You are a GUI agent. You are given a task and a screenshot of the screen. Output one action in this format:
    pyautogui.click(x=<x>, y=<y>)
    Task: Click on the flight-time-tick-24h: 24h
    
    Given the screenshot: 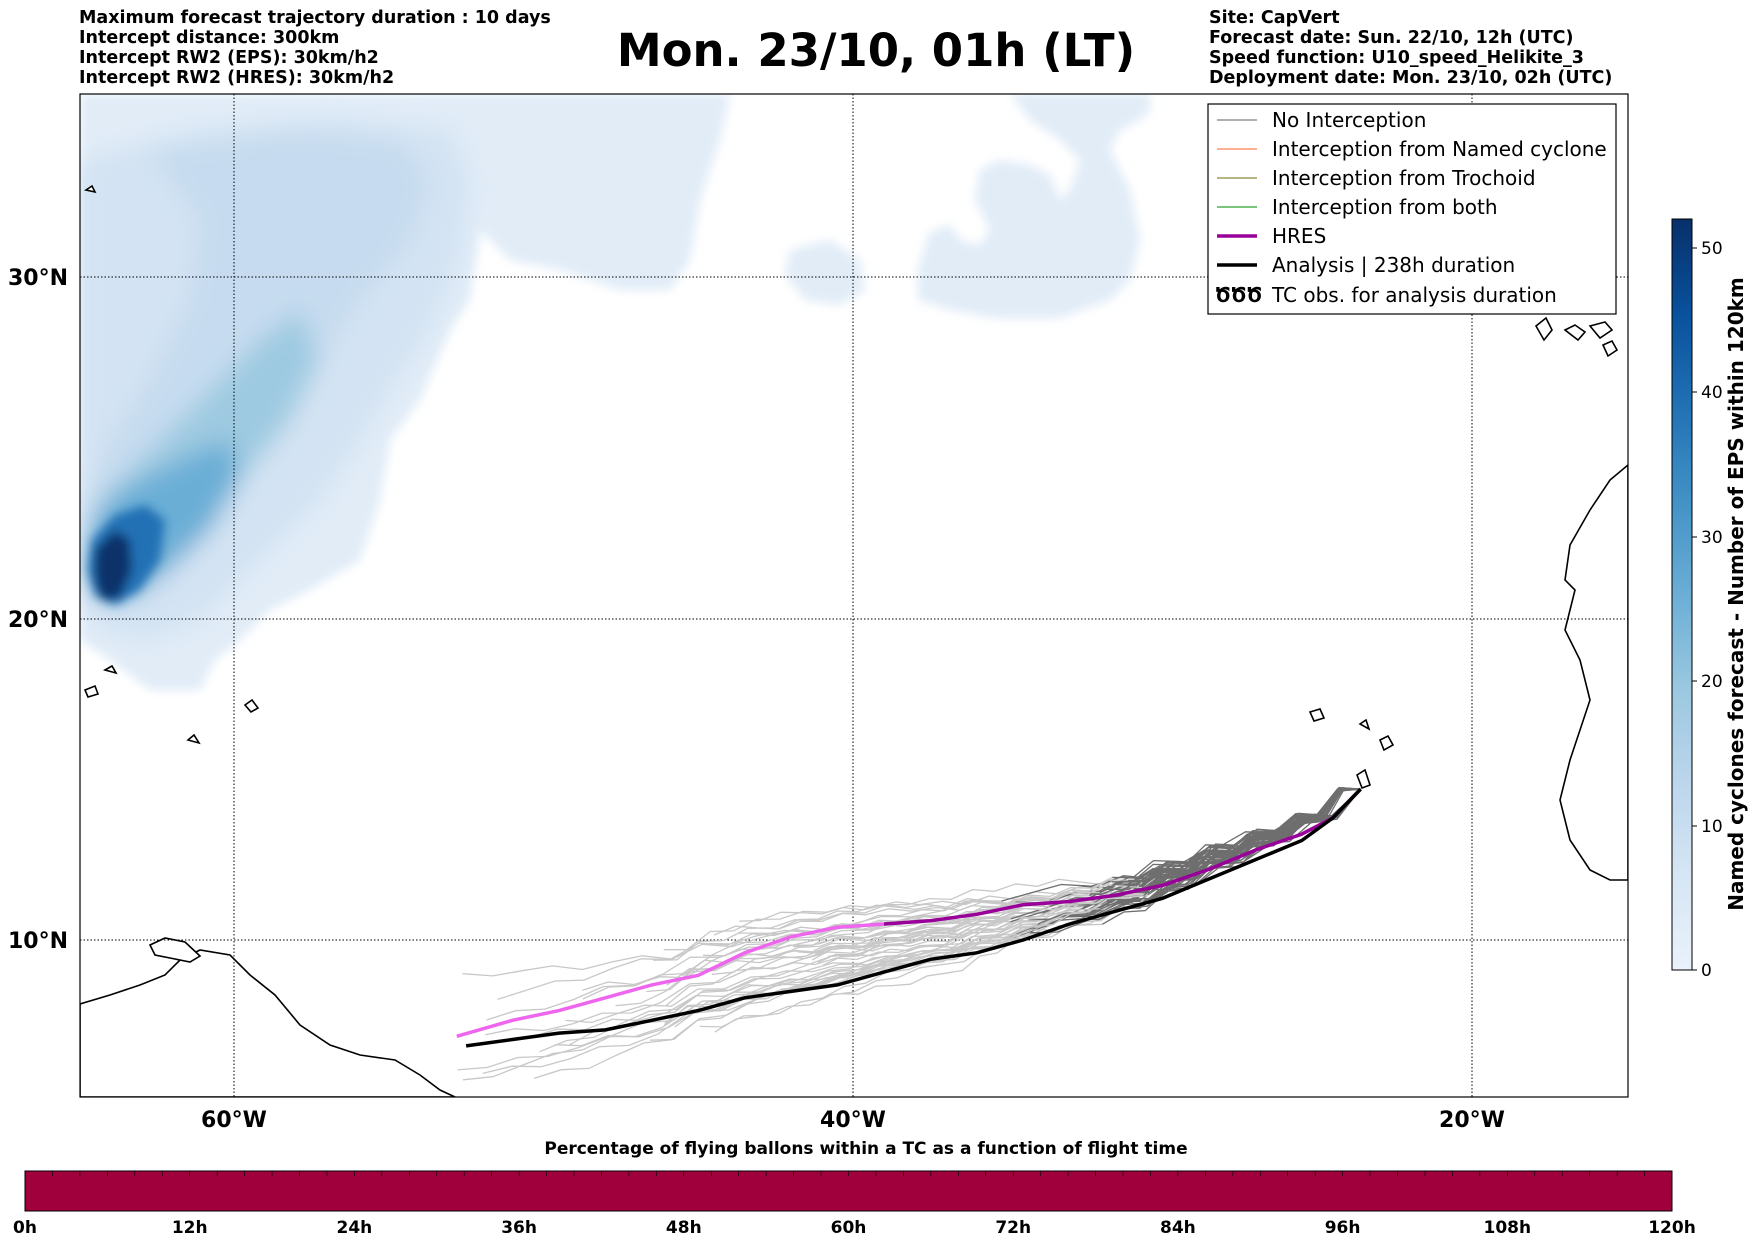 What is the action you would take?
    pyautogui.click(x=355, y=1228)
    